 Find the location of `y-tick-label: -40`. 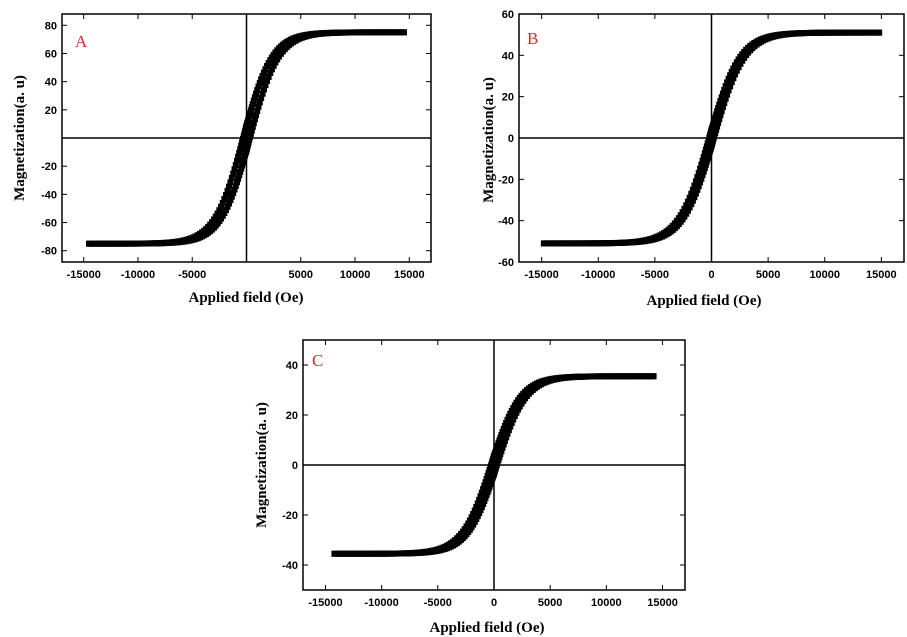

y-tick-label: -40 is located at coordinates (49, 195).